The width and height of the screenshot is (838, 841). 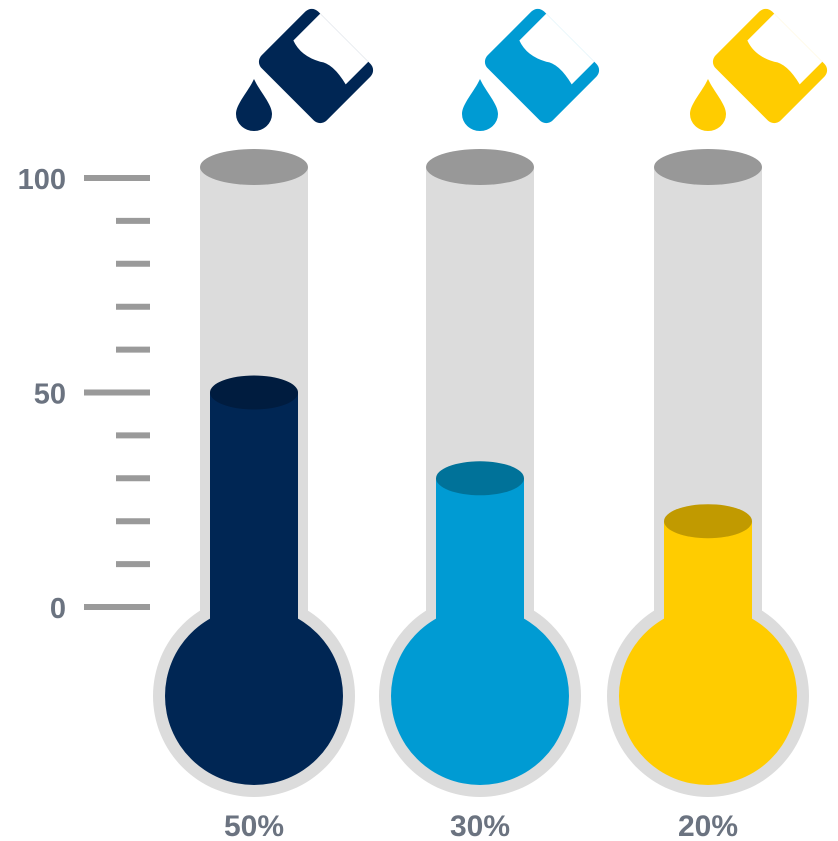 What do you see at coordinates (480, 825) in the screenshot?
I see `data-label: 30%` at bounding box center [480, 825].